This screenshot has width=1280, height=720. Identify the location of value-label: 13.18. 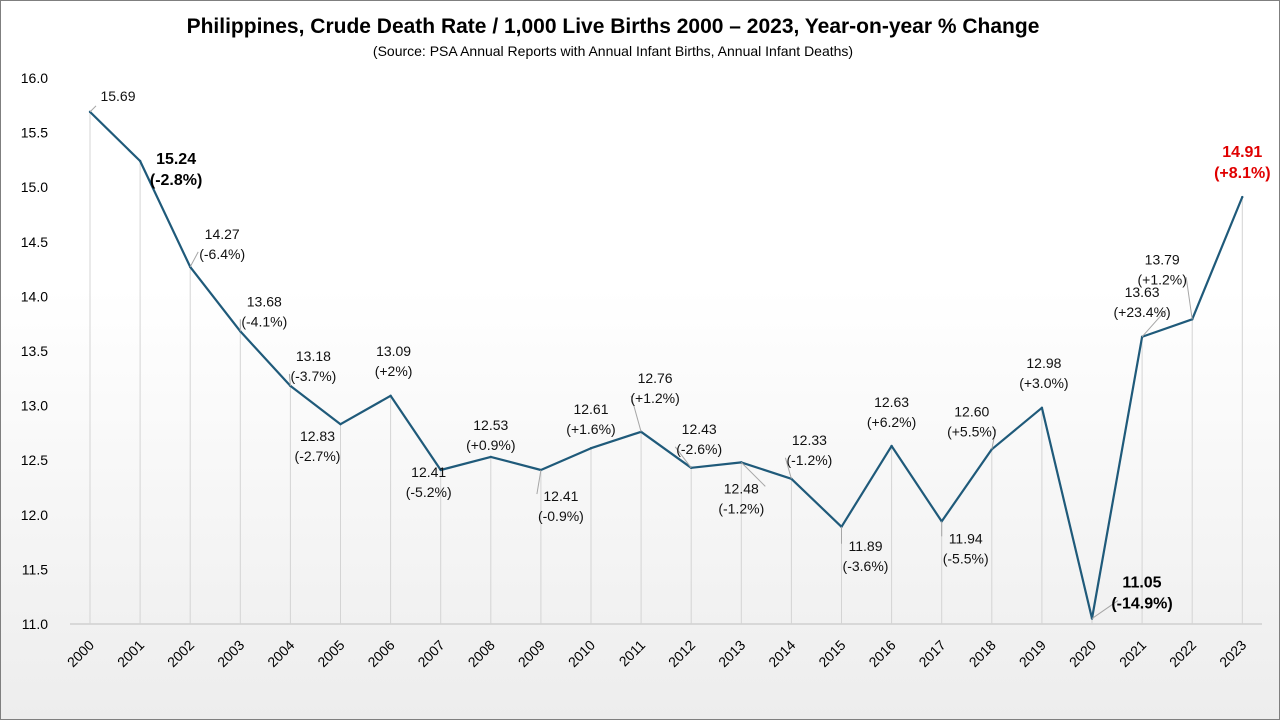
(313, 356).